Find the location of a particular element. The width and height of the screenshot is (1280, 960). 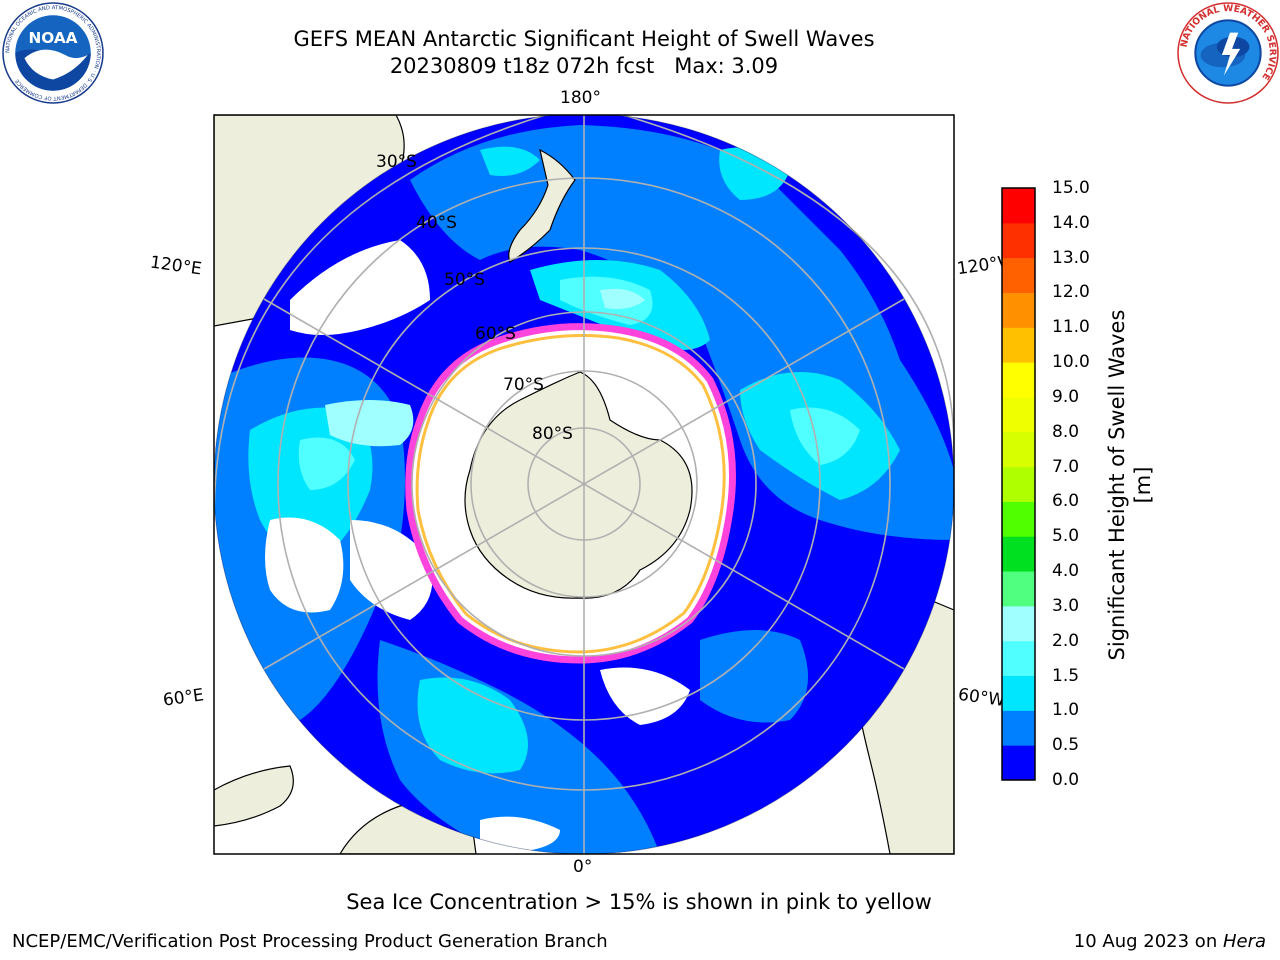

colorbar-tick-label: 7.0 is located at coordinates (1066, 466).